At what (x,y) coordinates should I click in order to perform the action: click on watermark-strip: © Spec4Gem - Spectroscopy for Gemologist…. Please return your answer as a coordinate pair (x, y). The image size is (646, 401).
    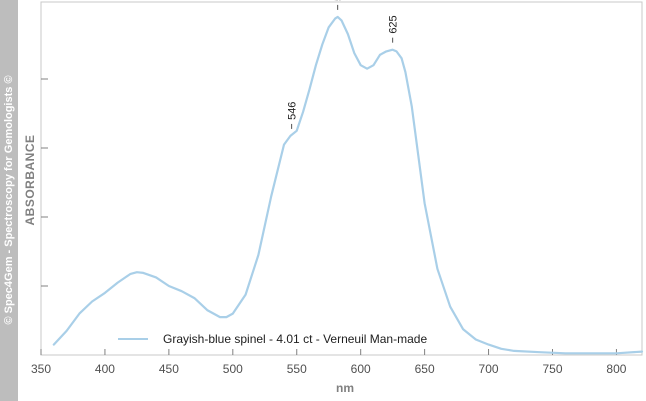
    Looking at the image, I should click on (9, 200).